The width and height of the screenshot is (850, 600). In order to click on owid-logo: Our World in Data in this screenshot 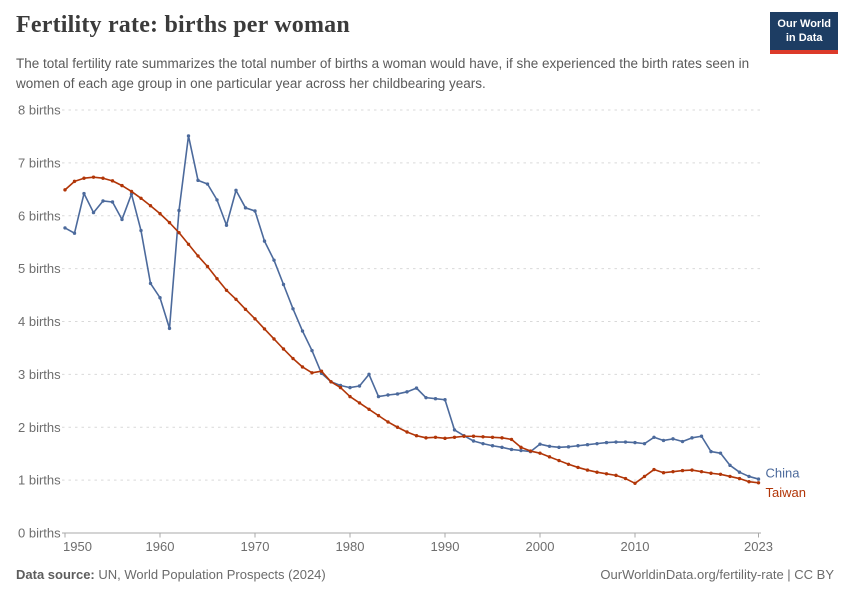, I will do `click(804, 33)`.